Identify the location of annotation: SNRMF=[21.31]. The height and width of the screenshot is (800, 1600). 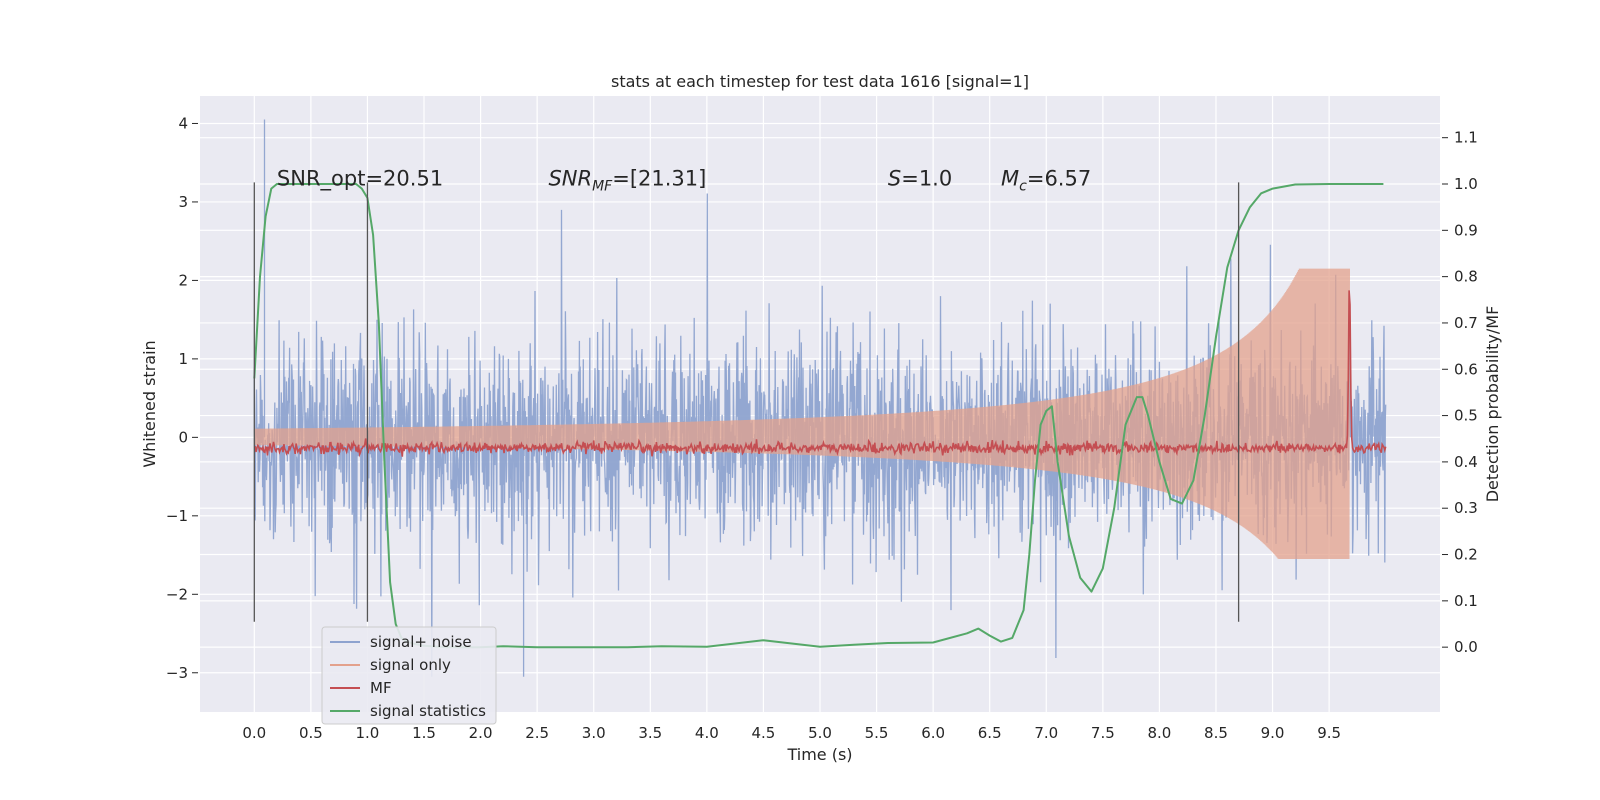
(627, 180).